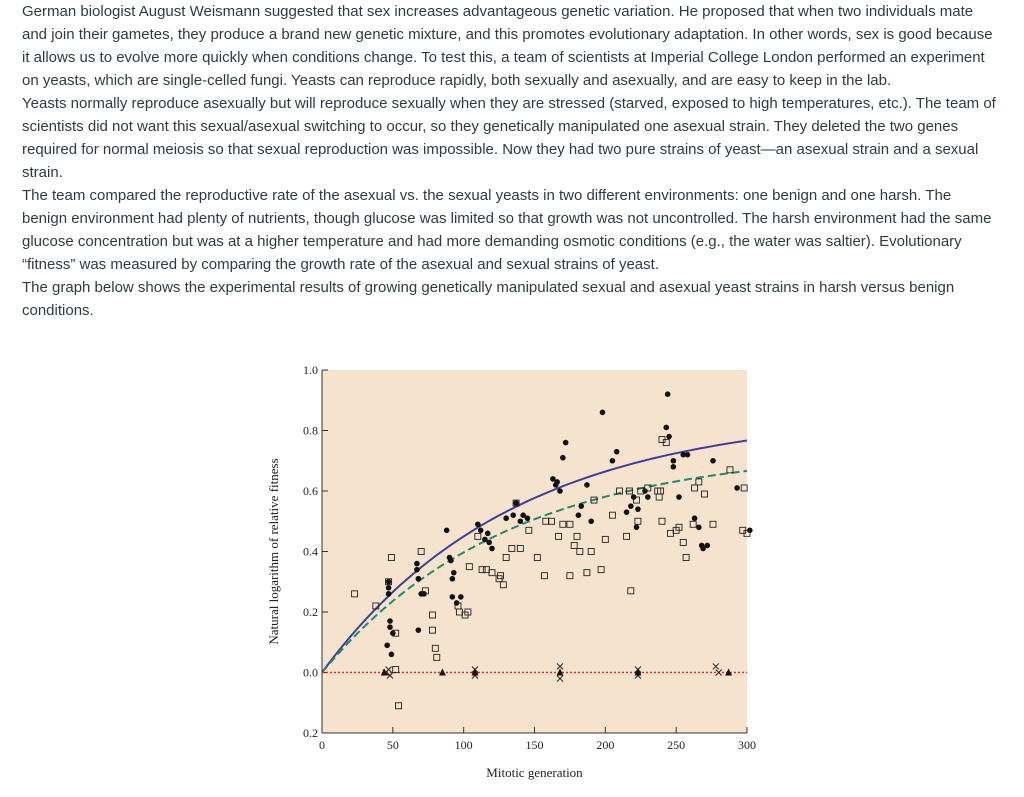 The height and width of the screenshot is (797, 1024). Describe the element at coordinates (535, 745) in the screenshot. I see `x-tick-label: 150` at that location.